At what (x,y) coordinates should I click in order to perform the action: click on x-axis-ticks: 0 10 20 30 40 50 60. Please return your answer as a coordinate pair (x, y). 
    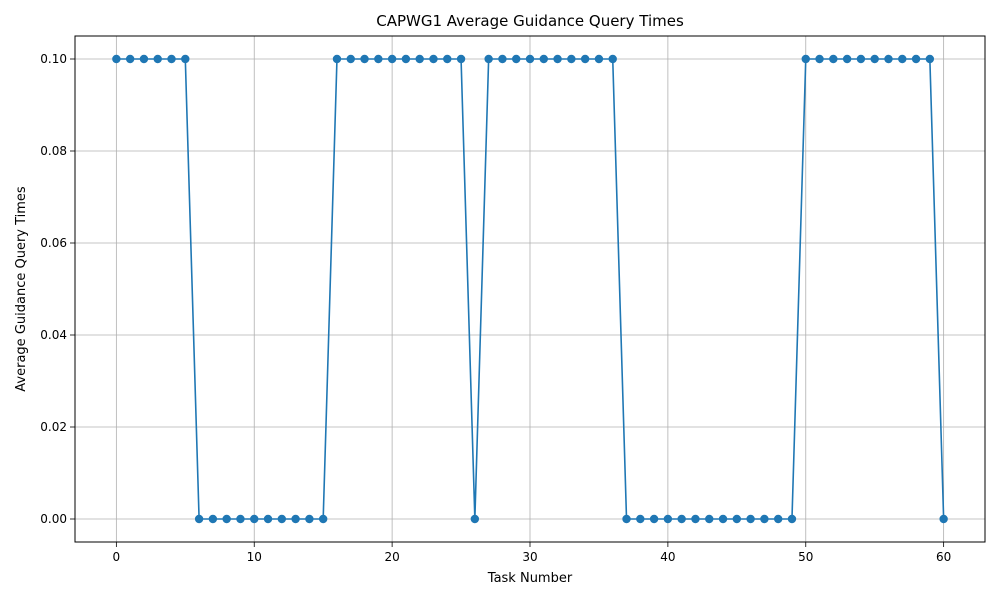
    Looking at the image, I should click on (532, 553).